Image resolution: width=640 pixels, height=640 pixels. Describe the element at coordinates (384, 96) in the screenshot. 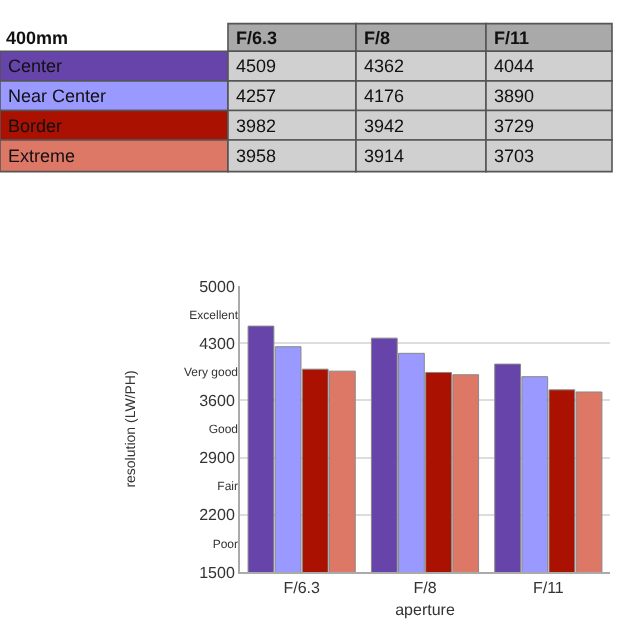

I see `data-label: 4176` at that location.